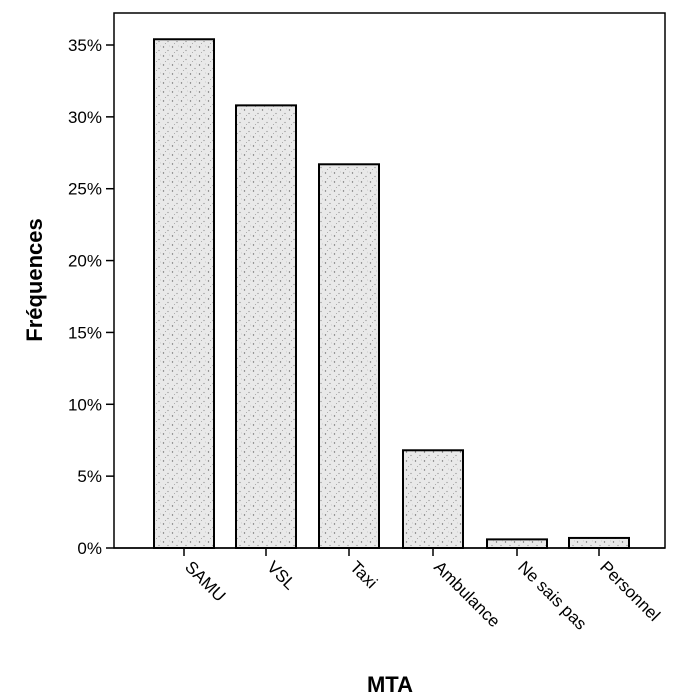 The image size is (680, 698). I want to click on y-tick-label-5: 25%, so click(85, 189).